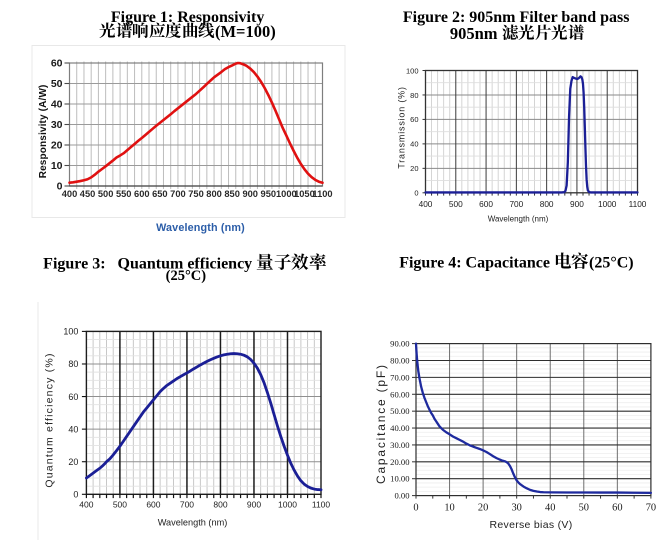  Describe the element at coordinates (232, 194) in the screenshot. I see `svg-text: 850` at that location.